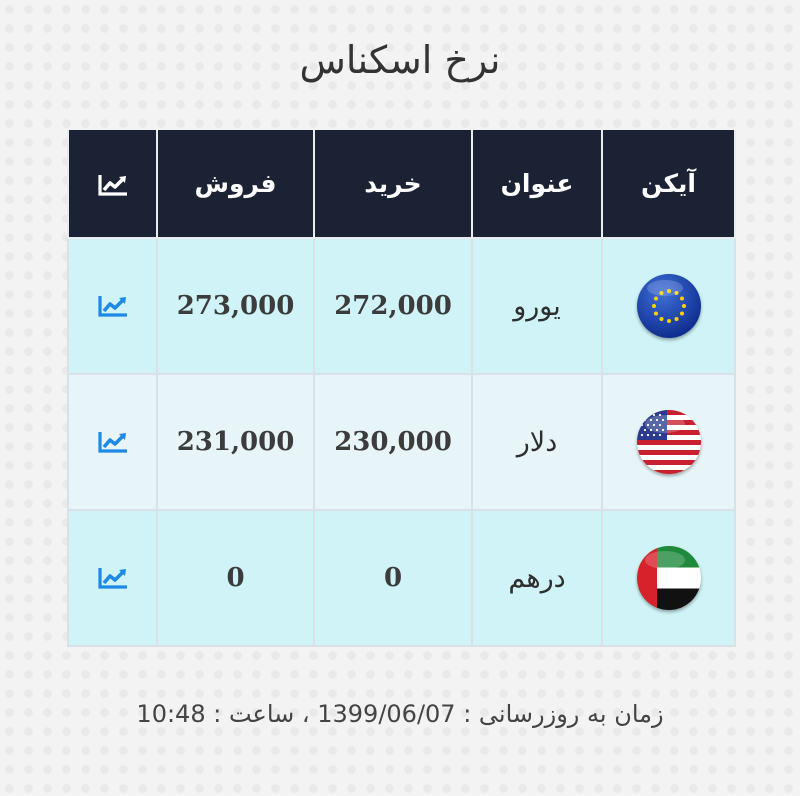  What do you see at coordinates (400, 60) in the screenshot?
I see `page-title: نرخ اسکناس` at bounding box center [400, 60].